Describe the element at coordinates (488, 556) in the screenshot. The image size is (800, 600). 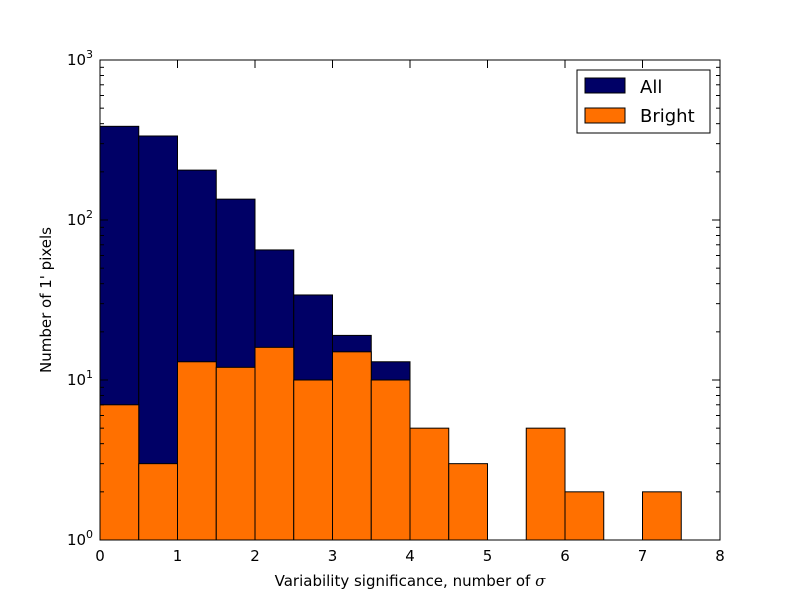
I see `x-tick-label: 5` at that location.